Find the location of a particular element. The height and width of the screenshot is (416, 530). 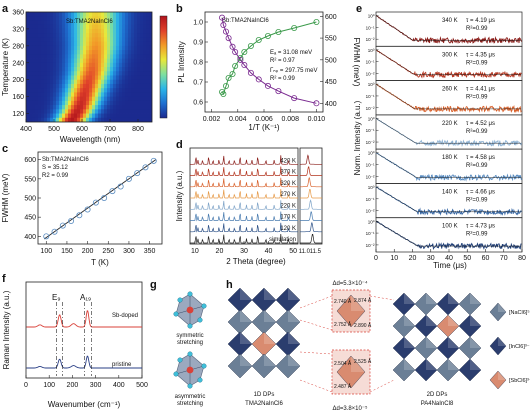

xtick-label: 200 is located at coordinates (88, 251).